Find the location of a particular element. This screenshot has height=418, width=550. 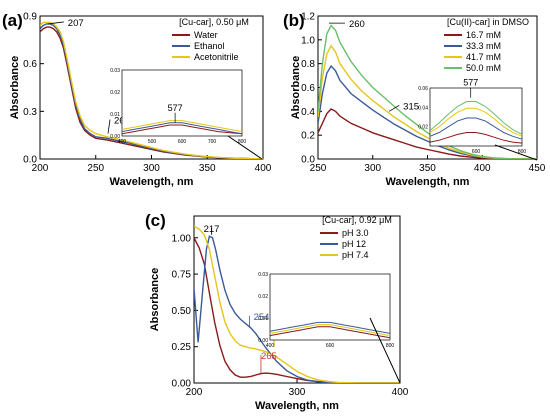

legend-label: pH 7.4 is located at coordinates (355, 255).